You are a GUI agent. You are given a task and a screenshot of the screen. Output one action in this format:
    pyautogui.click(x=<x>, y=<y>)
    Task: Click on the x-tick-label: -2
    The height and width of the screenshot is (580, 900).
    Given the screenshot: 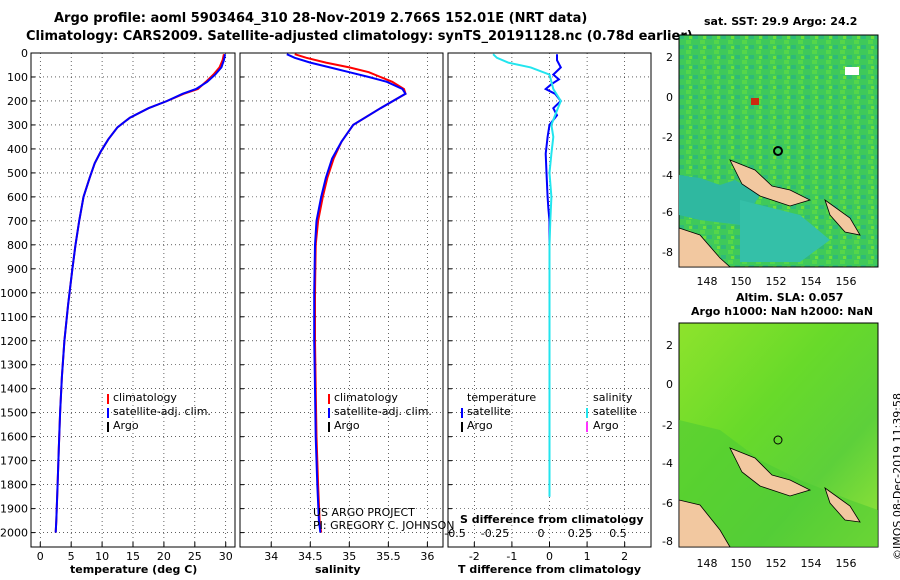 What is the action you would take?
    pyautogui.click(x=474, y=556)
    